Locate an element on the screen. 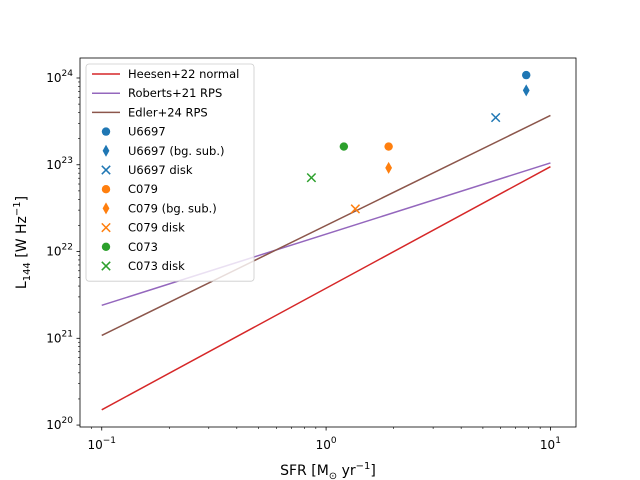  point-c079-bg-sub is located at coordinates (389, 167).